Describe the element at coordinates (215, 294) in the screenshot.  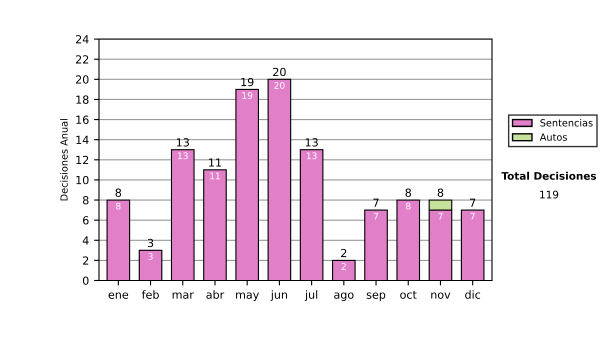
I see `x-tick-label: abr` at that location.